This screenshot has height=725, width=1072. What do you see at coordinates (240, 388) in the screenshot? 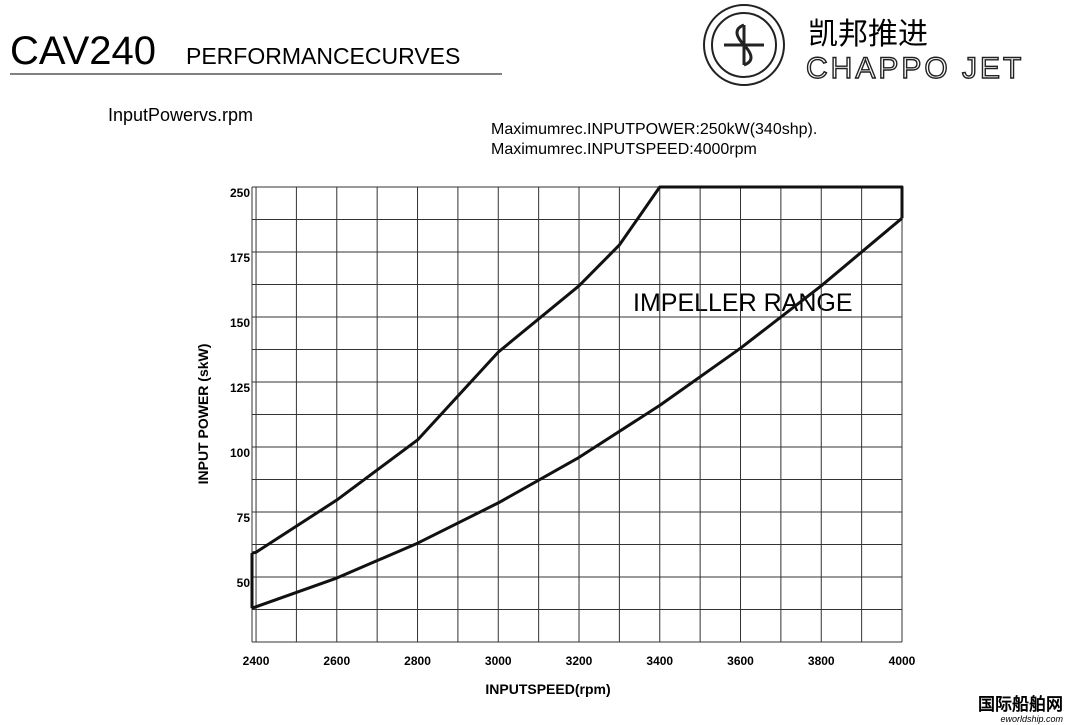
I see `y-tick-label: 125` at bounding box center [240, 388].